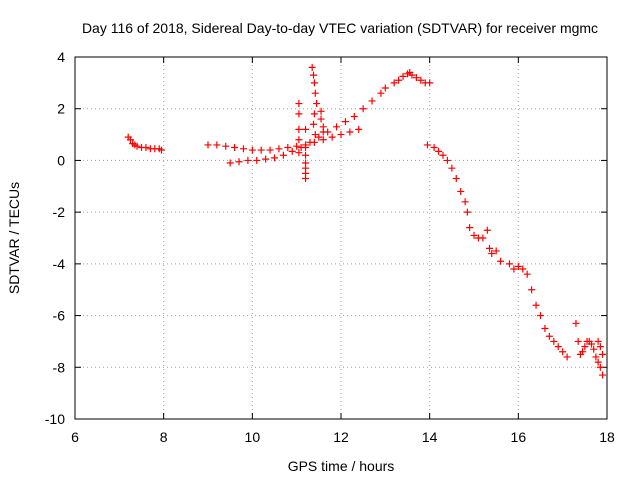 The width and height of the screenshot is (640, 480). Describe the element at coordinates (59, 316) in the screenshot. I see `y-tick-label: -6` at that location.